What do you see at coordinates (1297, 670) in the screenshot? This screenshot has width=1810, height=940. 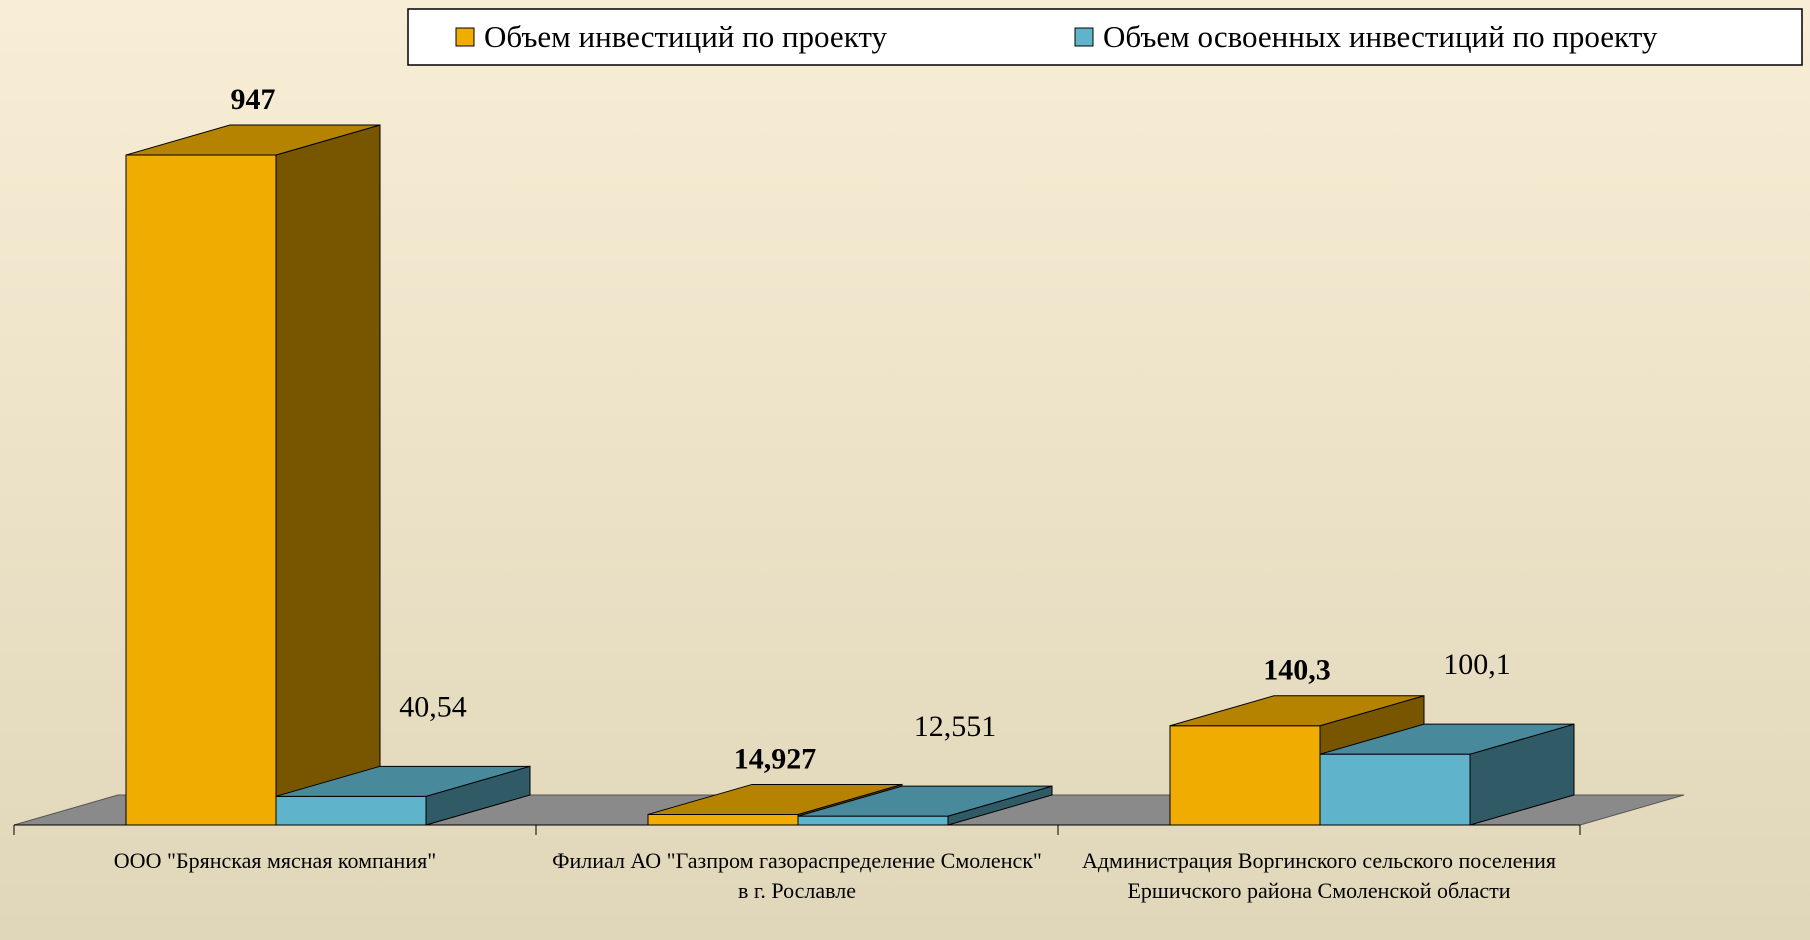 I see `value-label: 140,3` at bounding box center [1297, 670].